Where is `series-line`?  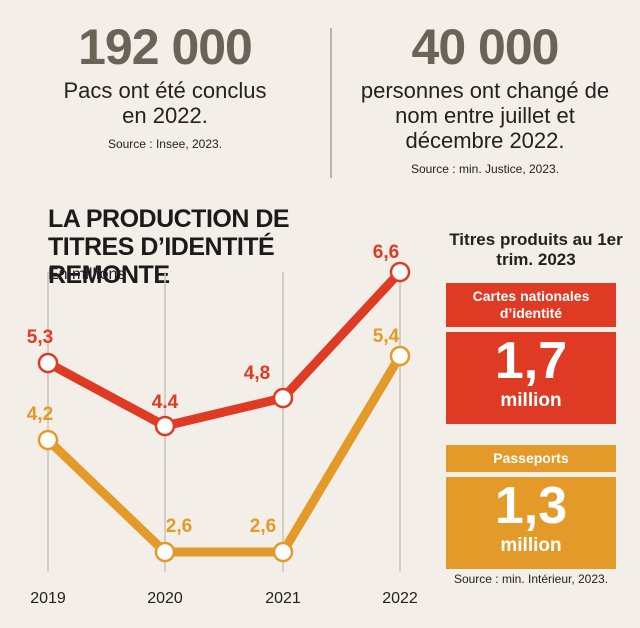
series-line is located at coordinates (224, 349).